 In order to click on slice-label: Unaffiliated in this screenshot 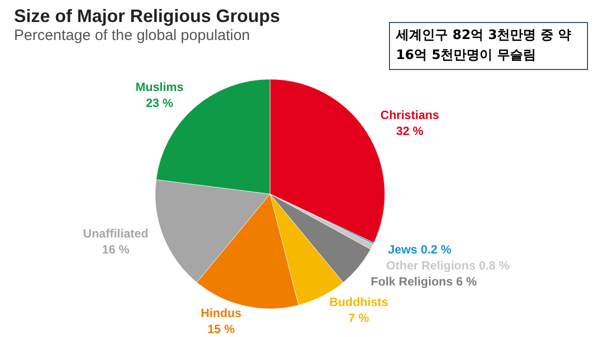, I will do `click(115, 233)`.